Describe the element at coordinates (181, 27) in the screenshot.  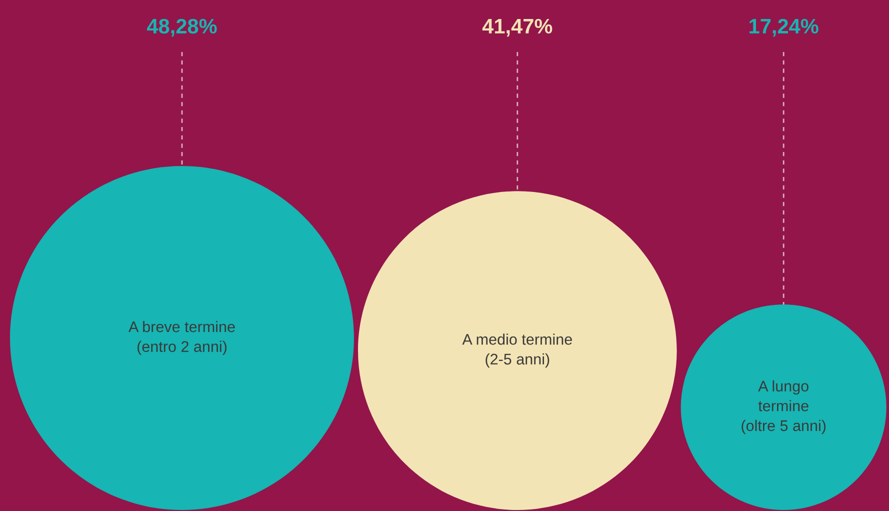
I see `data-label: 48,28%` at that location.